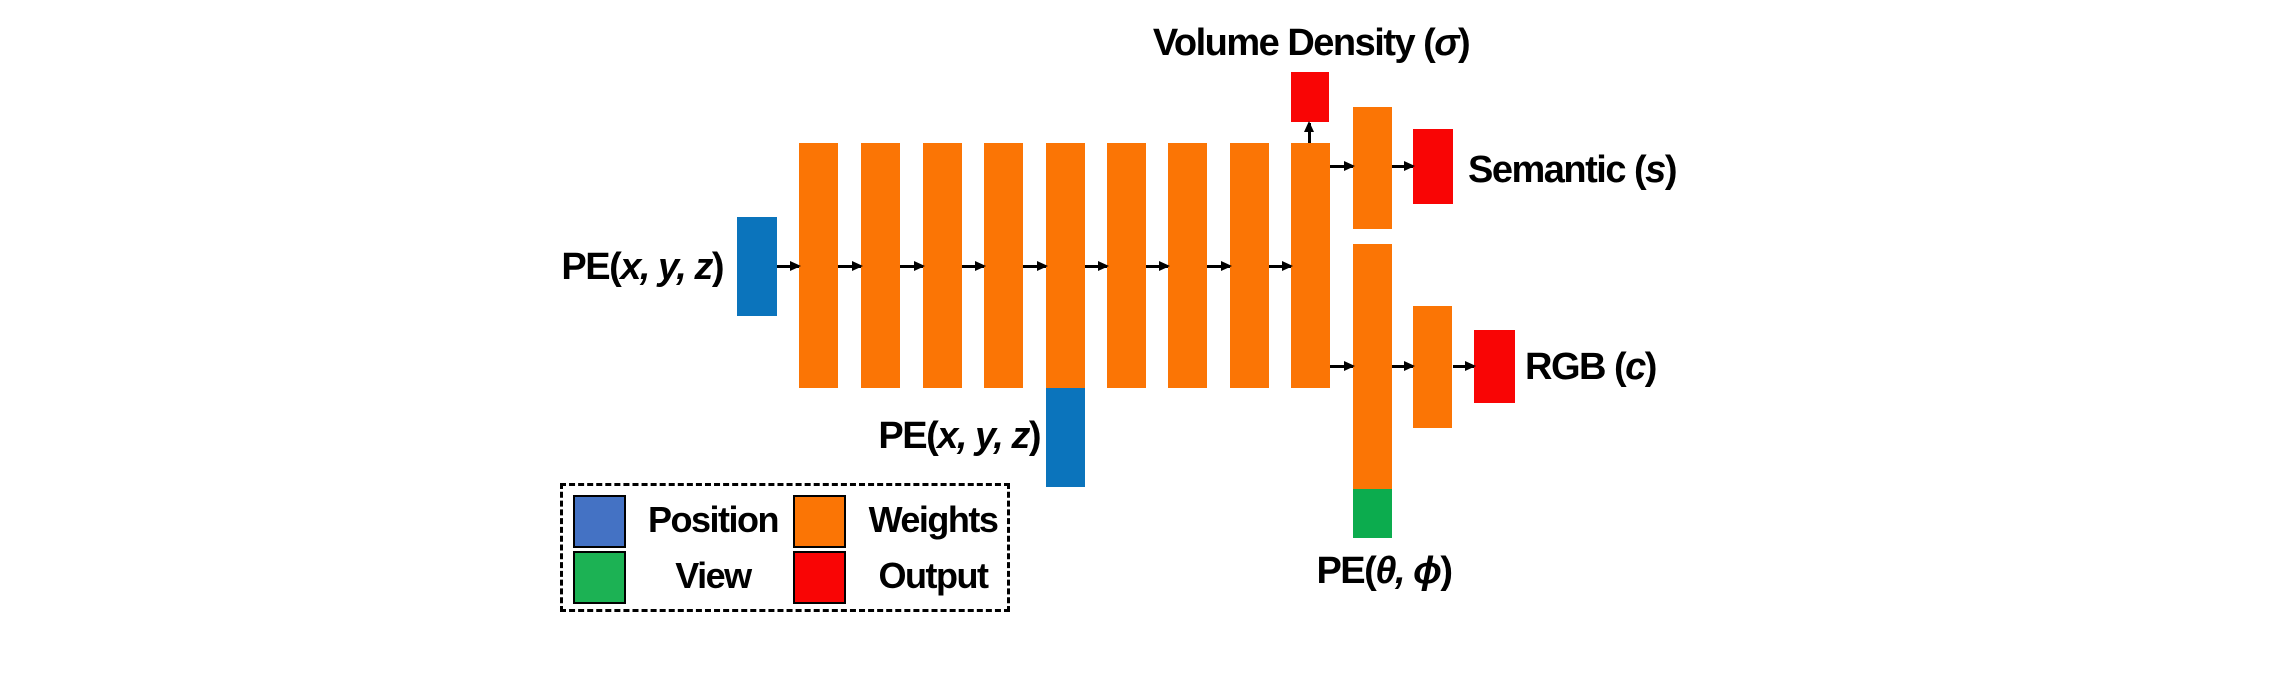 This screenshot has height=692, width=2286. Describe the element at coordinates (1097, 266) in the screenshot. I see `arrow-layer5-to-layer6` at that location.